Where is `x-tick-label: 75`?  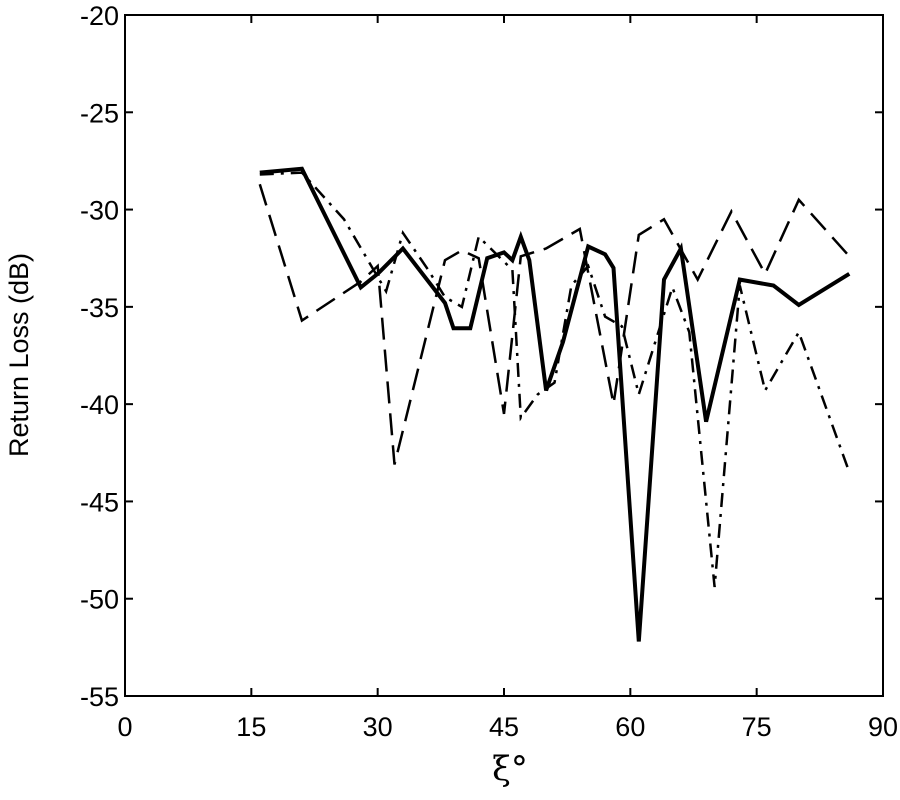
x-tick-label: 75 is located at coordinates (757, 727).